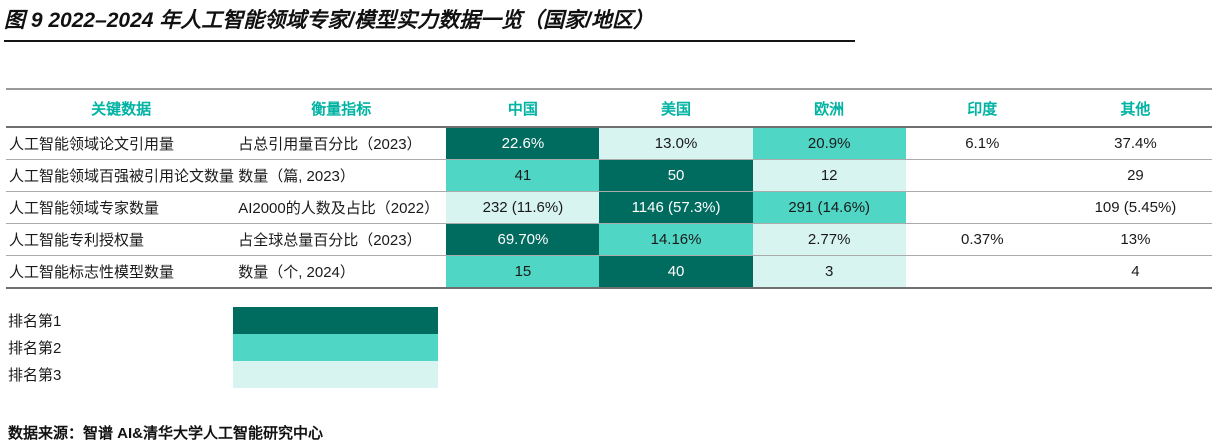  Describe the element at coordinates (121, 176) in the screenshot. I see `metric-cell: 人工智能领域百强被引用论文数量` at that location.